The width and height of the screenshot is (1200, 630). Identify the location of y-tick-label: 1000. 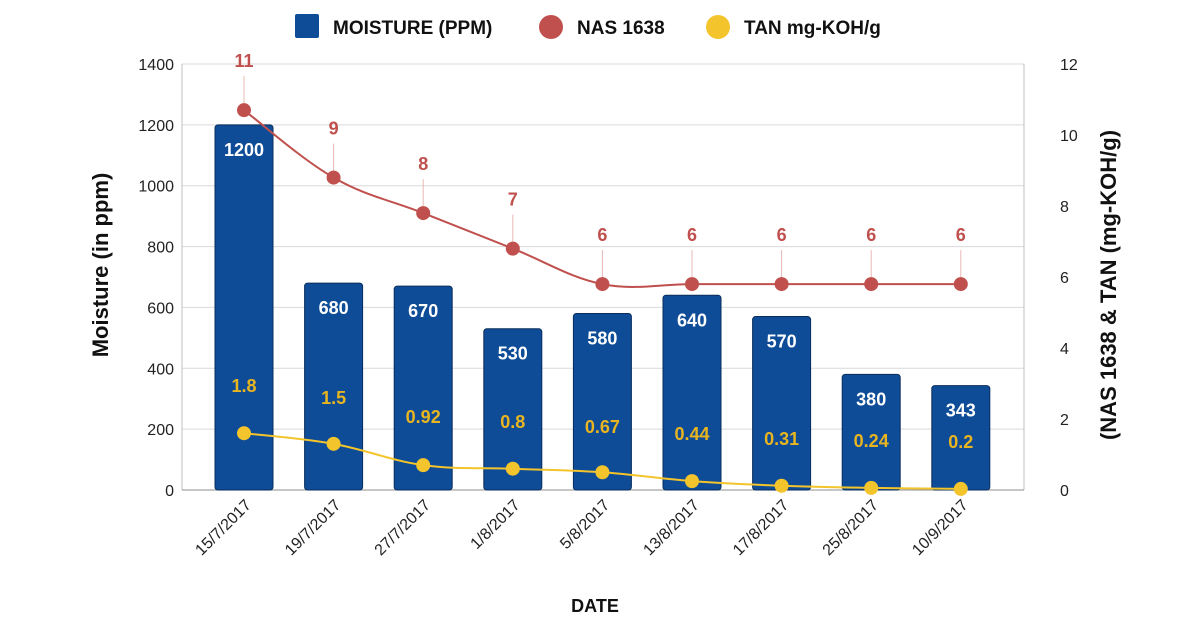
(156, 187).